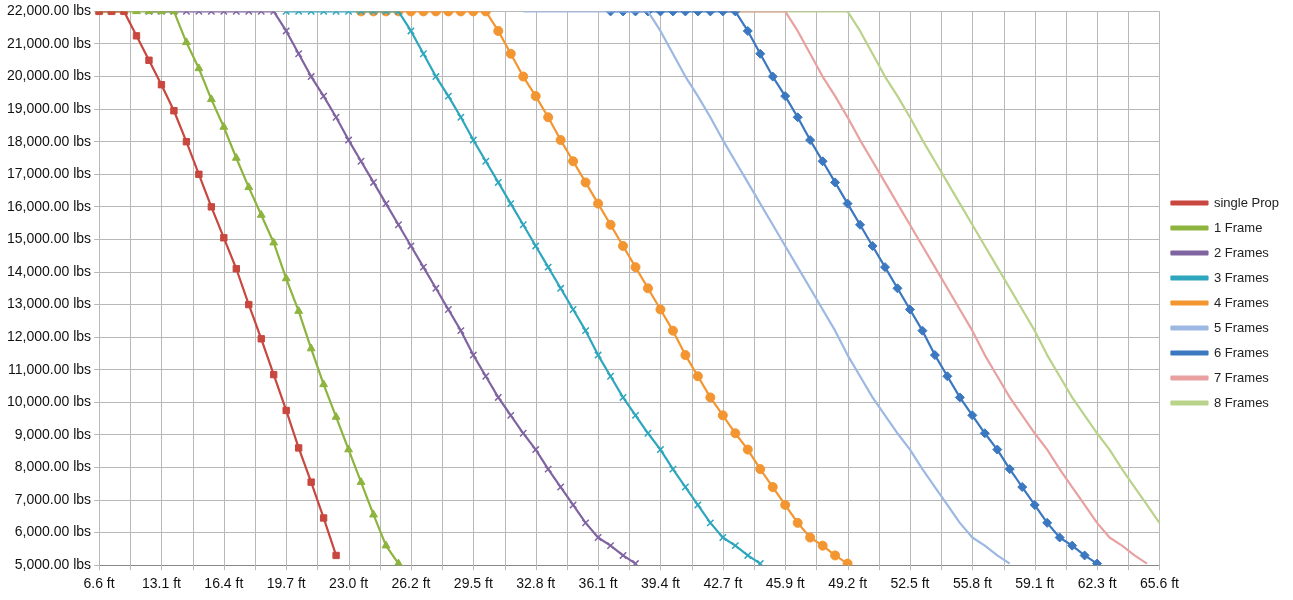  I want to click on y-tick-label: 13,000.00 lbs, so click(49, 303).